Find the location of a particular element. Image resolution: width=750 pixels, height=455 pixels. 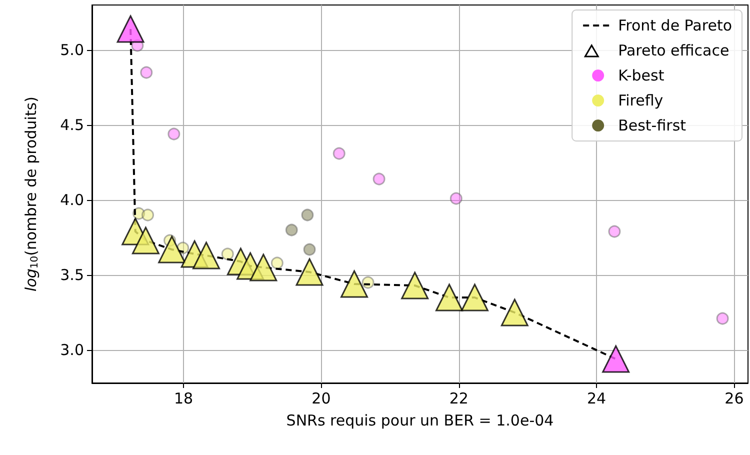

legend-label: Firefly is located at coordinates (641, 101).